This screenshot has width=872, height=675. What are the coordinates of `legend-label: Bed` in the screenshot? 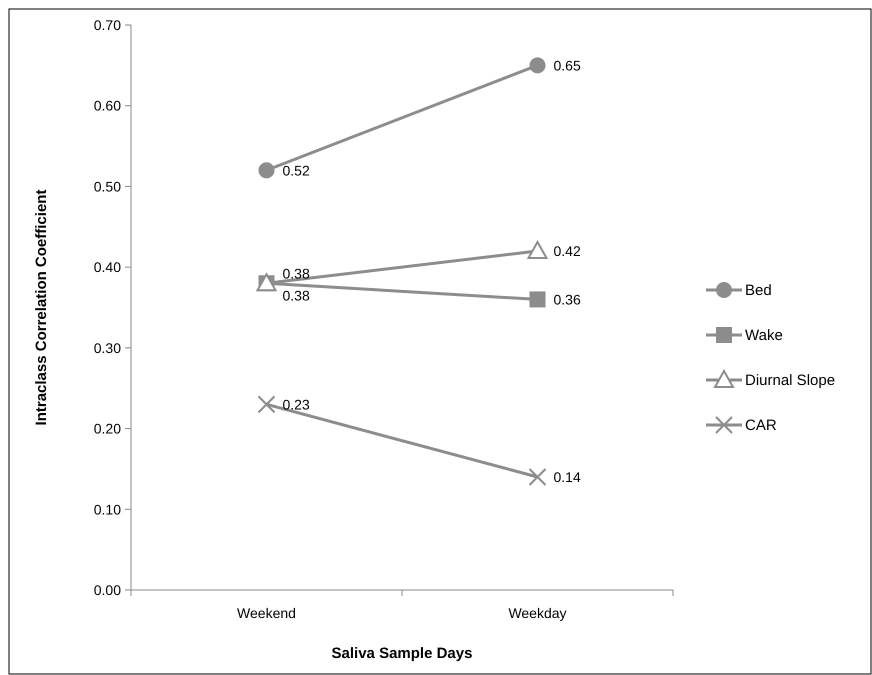 It's located at (758, 290).